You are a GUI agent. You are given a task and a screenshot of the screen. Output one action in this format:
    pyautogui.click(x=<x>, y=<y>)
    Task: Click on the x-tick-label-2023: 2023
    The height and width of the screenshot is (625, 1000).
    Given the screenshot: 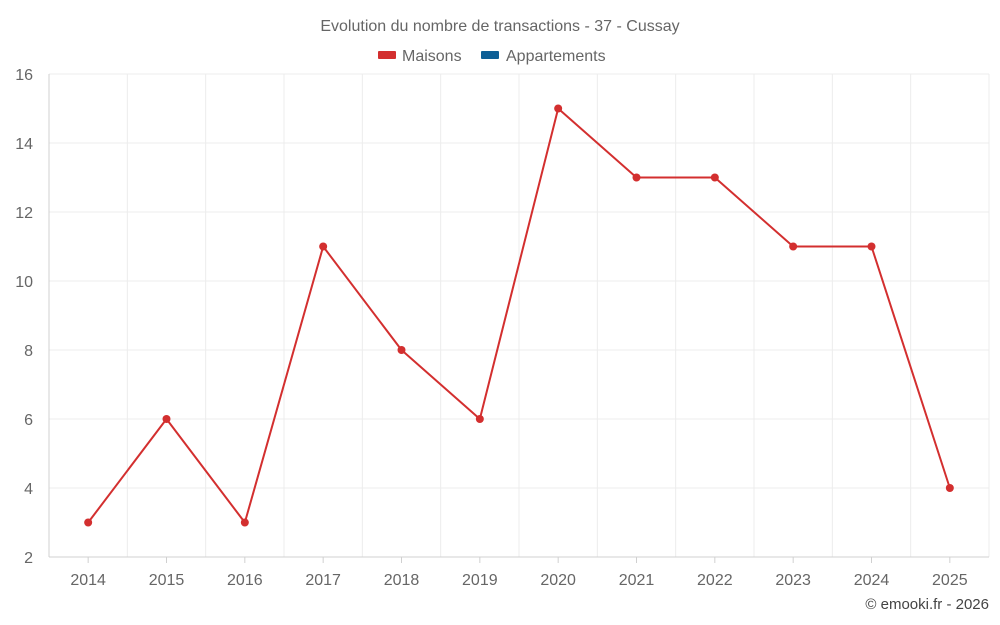 What is the action you would take?
    pyautogui.click(x=793, y=580)
    